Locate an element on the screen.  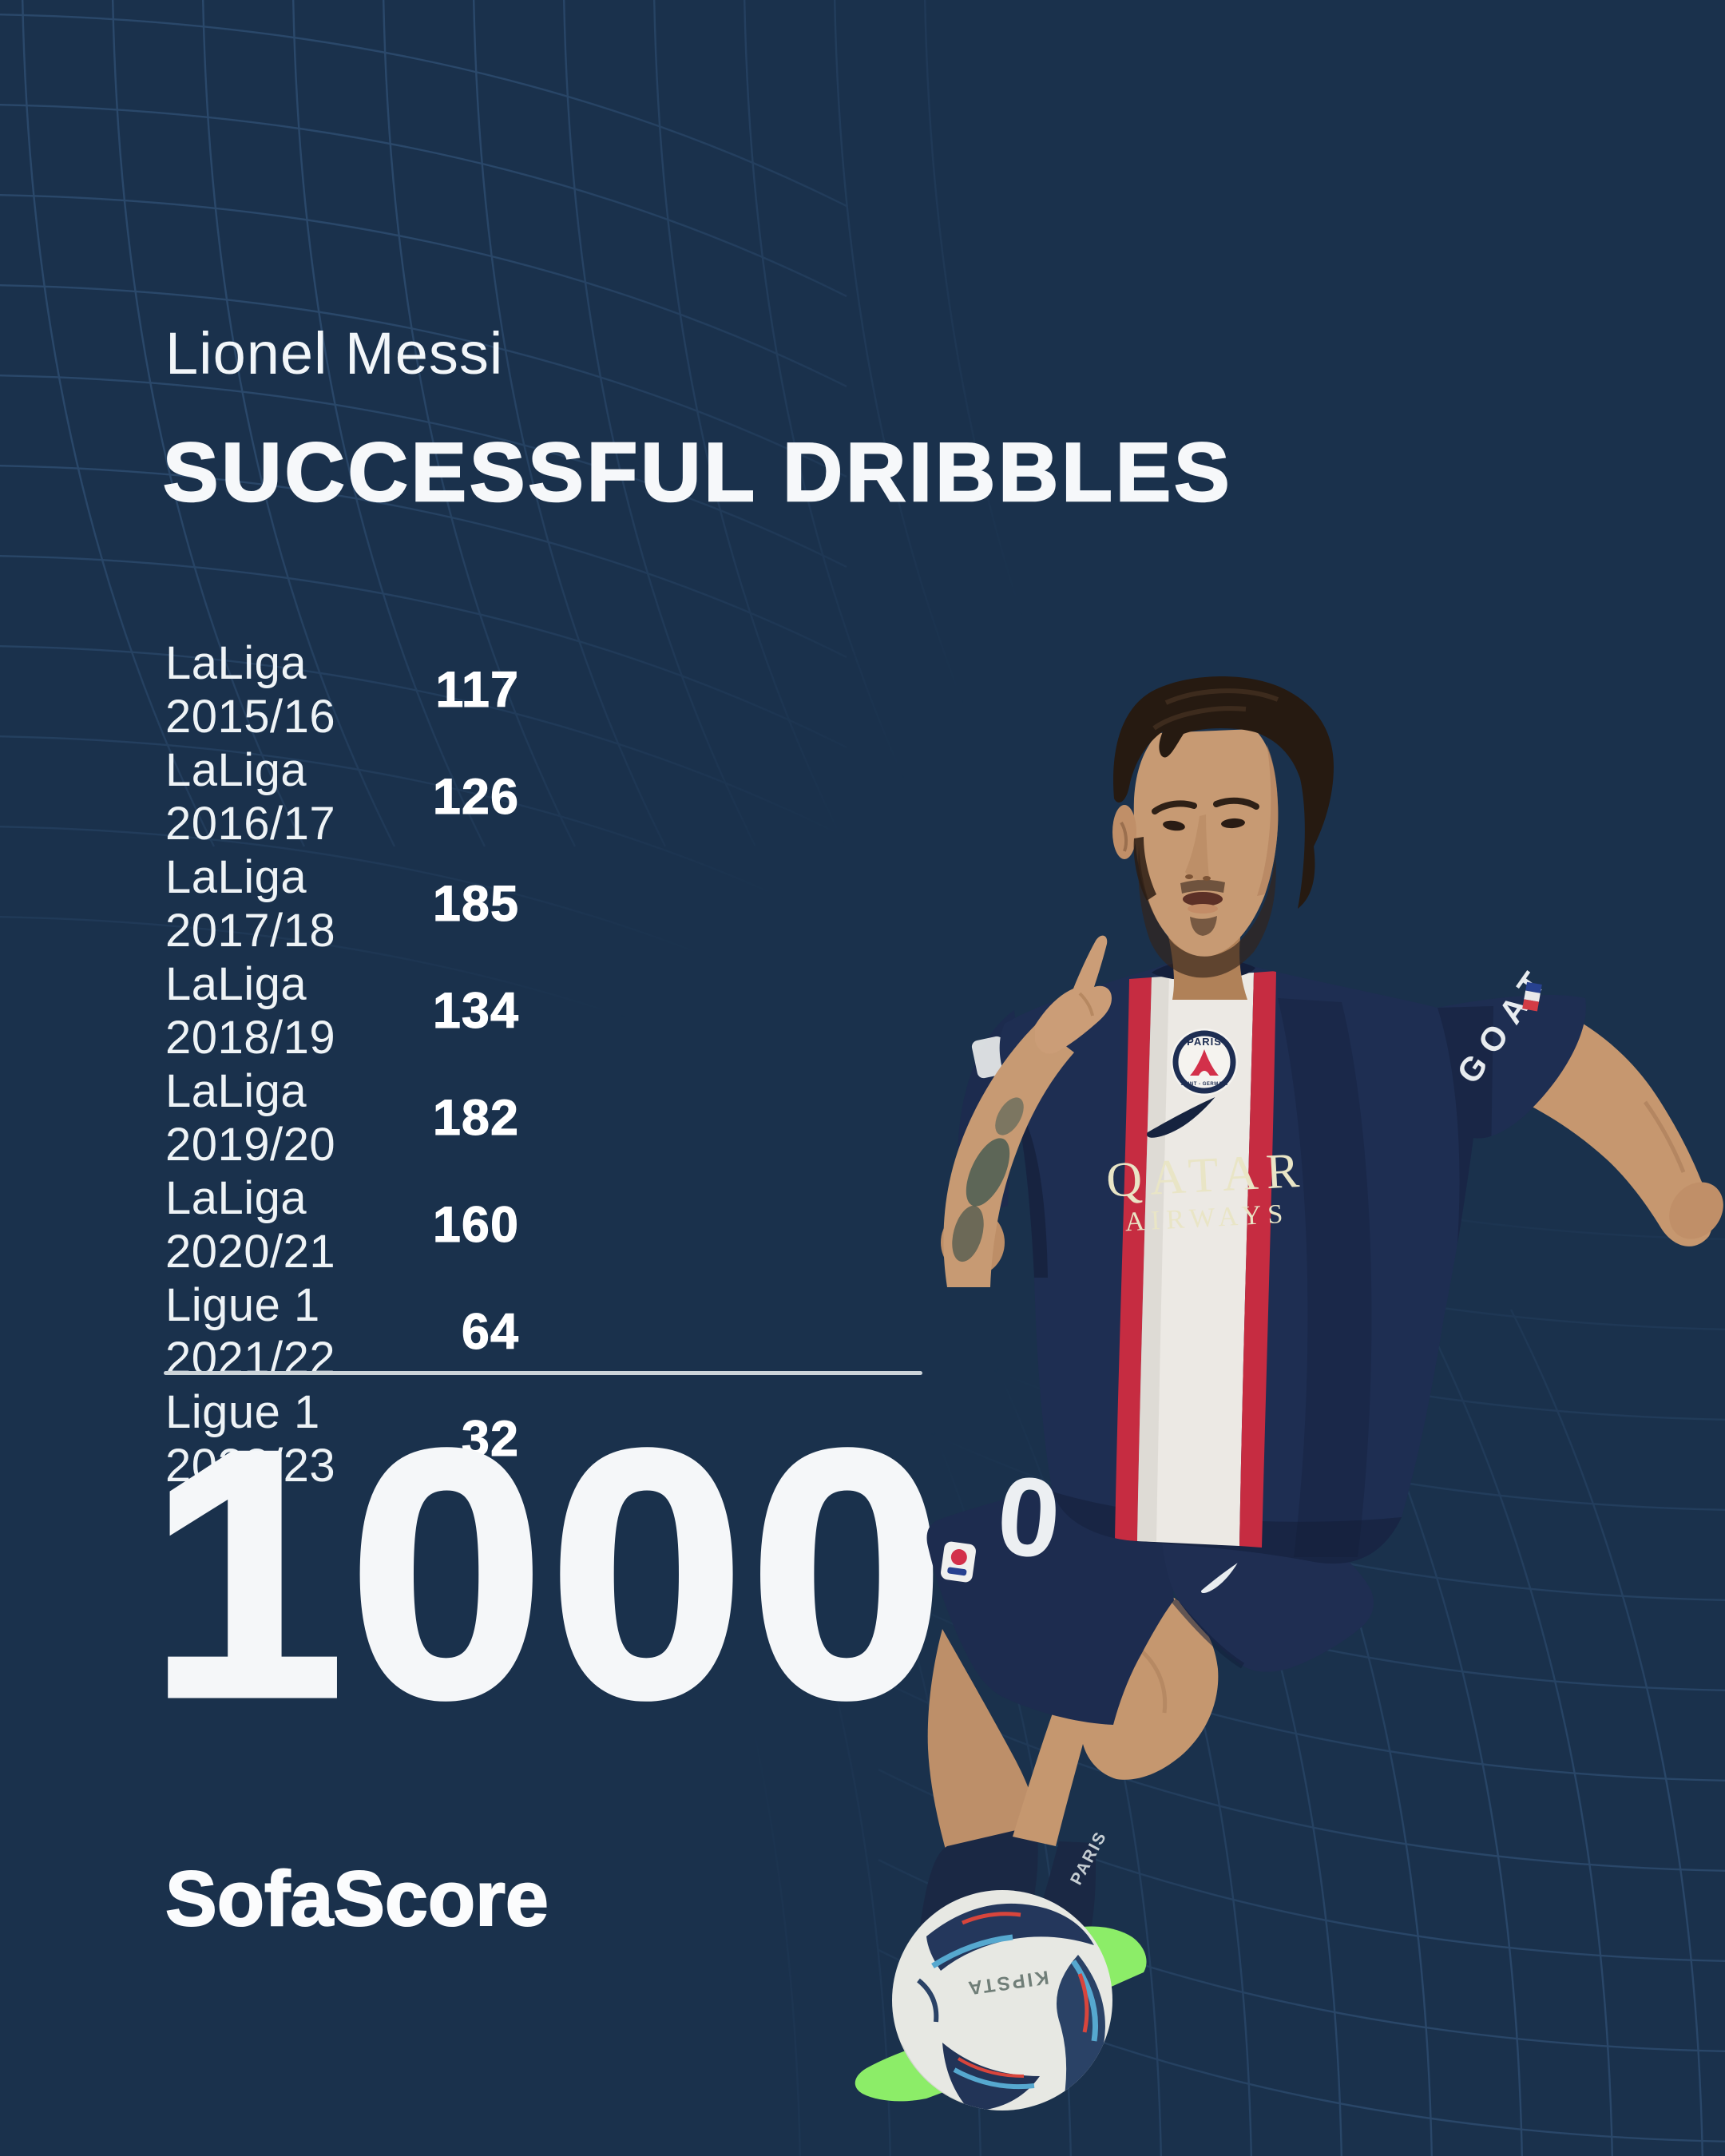
svg-text: PARIS is located at coordinates (1205, 1042).